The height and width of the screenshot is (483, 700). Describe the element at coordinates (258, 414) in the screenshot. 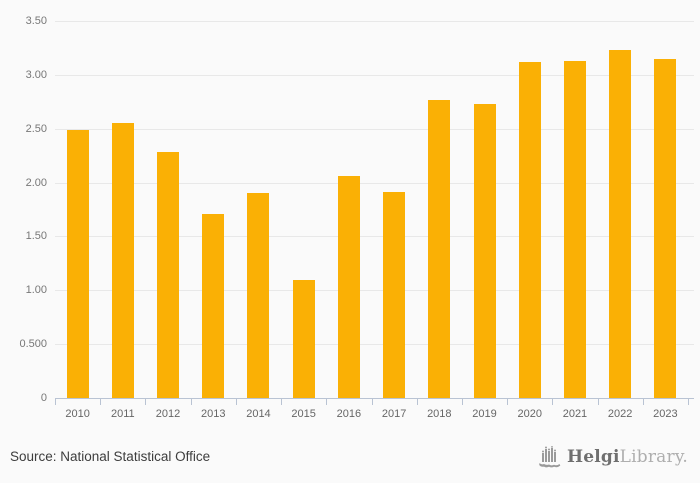

I see `x-axis-label-2014: 2014` at that location.